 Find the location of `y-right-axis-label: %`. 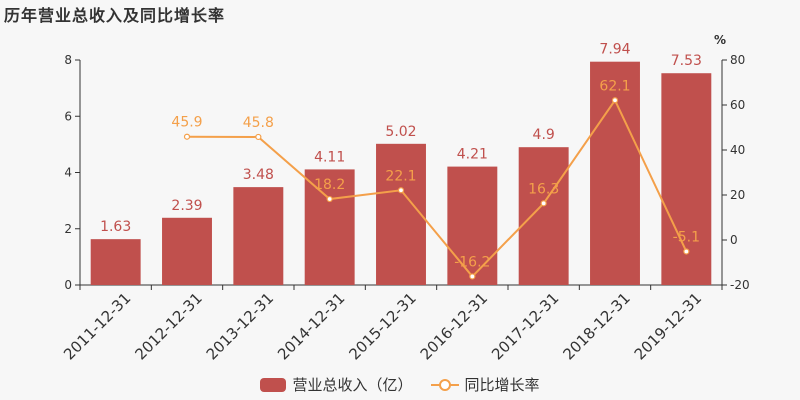

y-right-axis-label: % is located at coordinates (720, 40).